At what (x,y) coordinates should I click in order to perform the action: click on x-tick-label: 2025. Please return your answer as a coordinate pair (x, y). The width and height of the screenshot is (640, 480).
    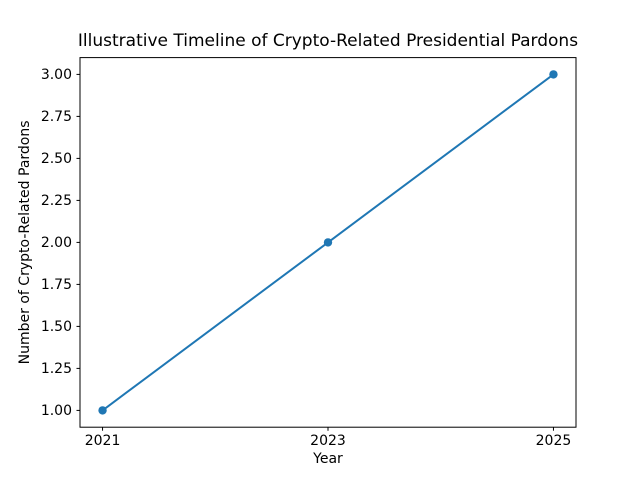
    Looking at the image, I should click on (554, 441).